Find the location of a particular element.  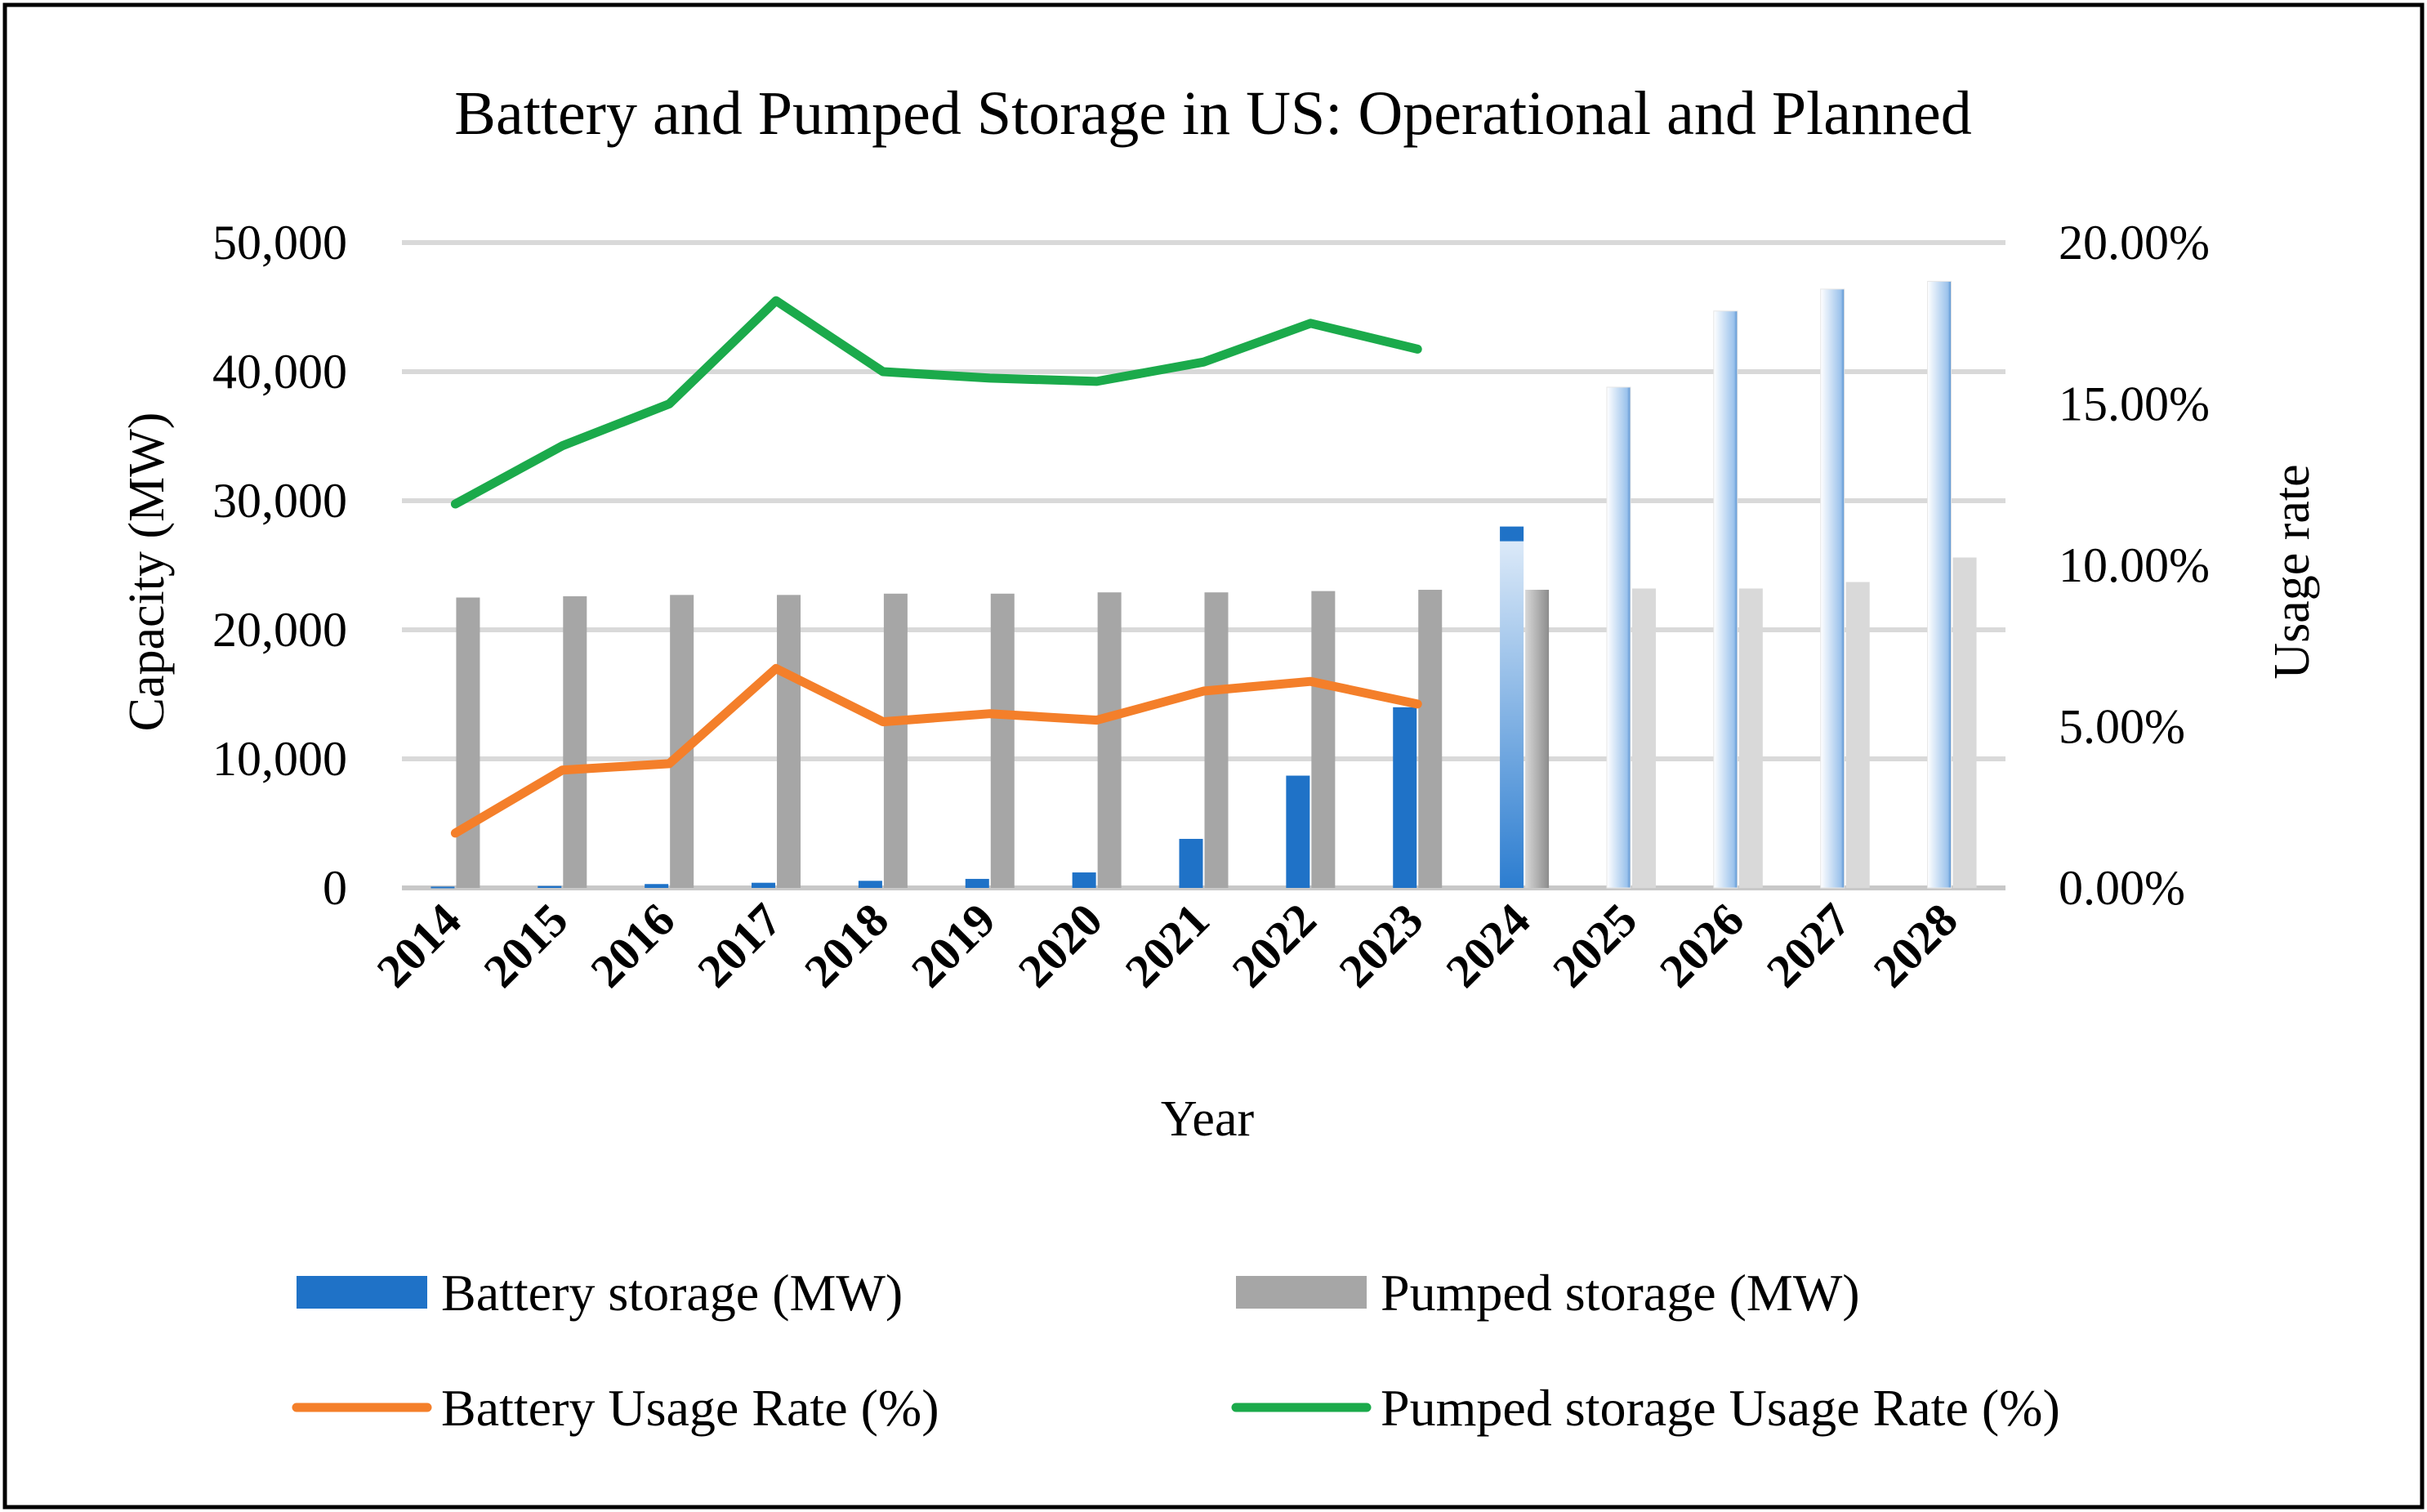

legend-label: Battery Usage Rate (%) is located at coordinates (690, 1408).